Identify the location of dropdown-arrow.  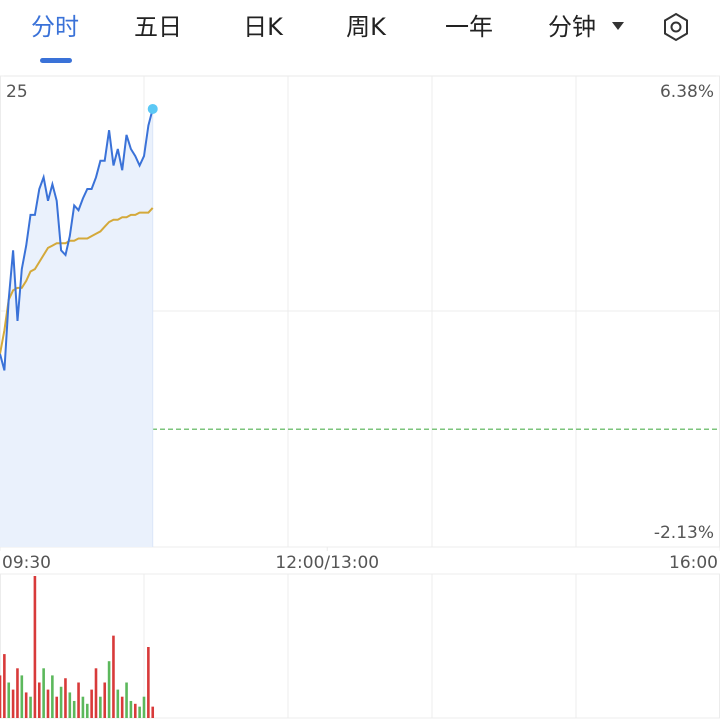
(618, 26).